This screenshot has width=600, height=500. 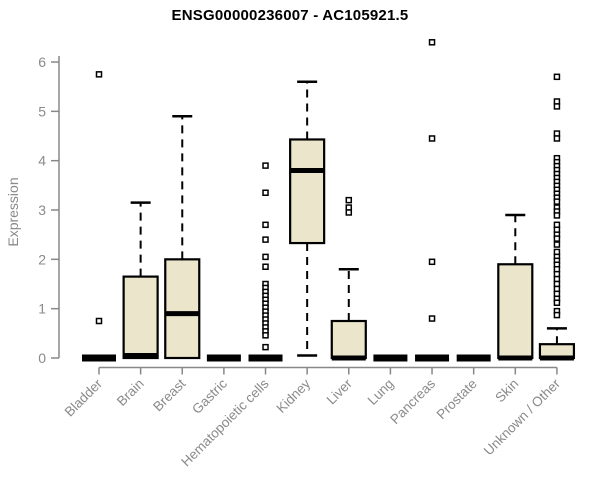 What do you see at coordinates (506, 390) in the screenshot?
I see `x-axis-label: Skin` at bounding box center [506, 390].